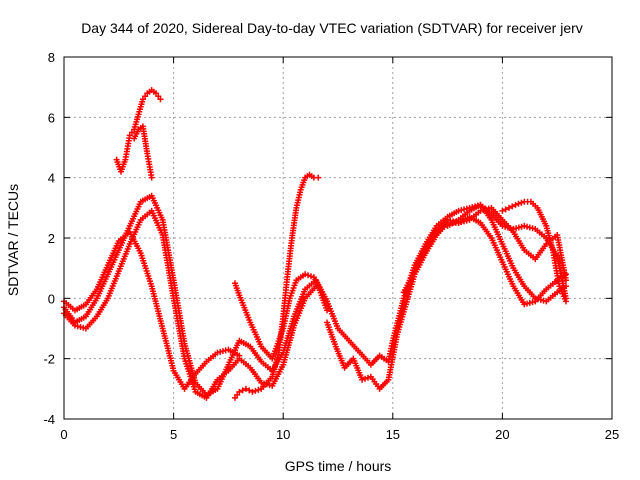 This screenshot has height=480, width=640. Describe the element at coordinates (49, 359) in the screenshot. I see `y-tick-label: -2` at that location.